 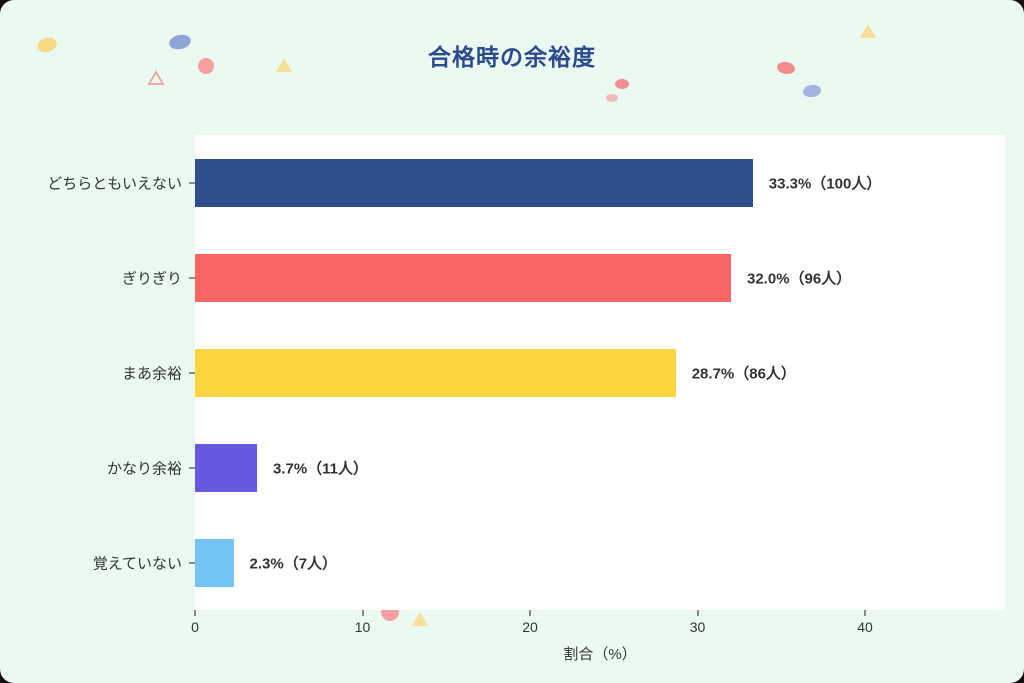 What do you see at coordinates (743, 373) in the screenshot?
I see `value-label: 28.7%（86人）` at bounding box center [743, 373].